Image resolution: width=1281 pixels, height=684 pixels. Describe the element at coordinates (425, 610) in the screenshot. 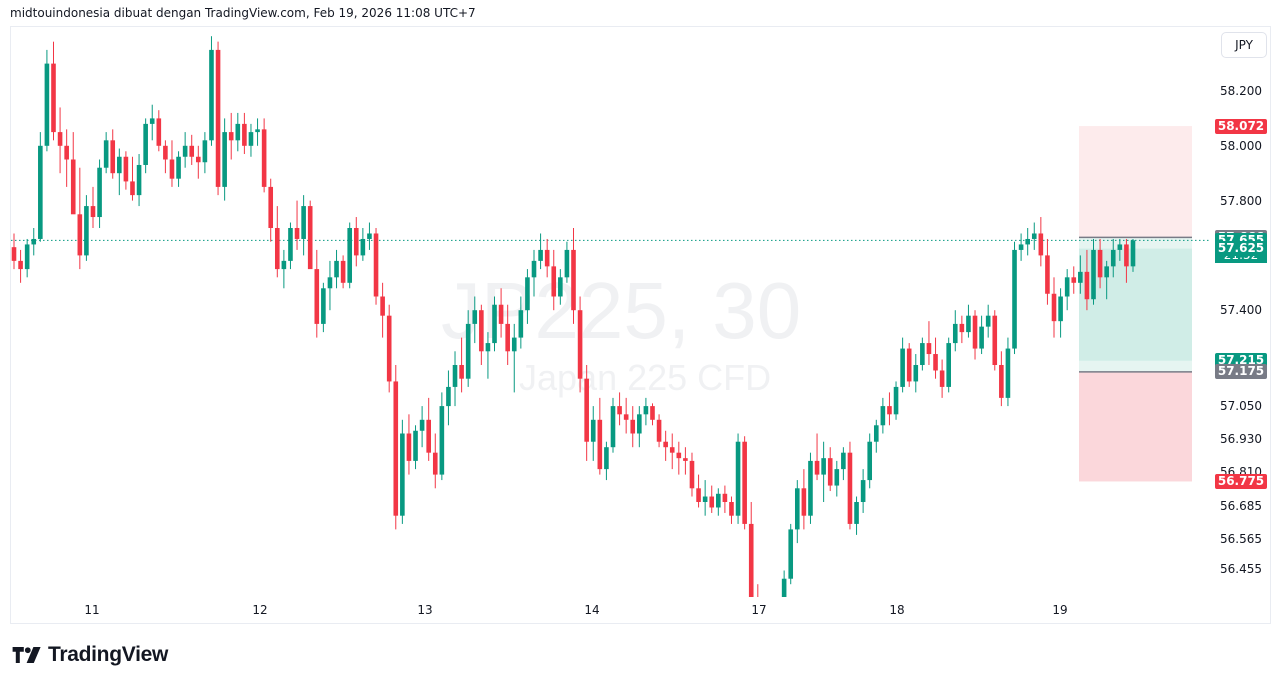

I see `time-tick-label: 13` at that location.